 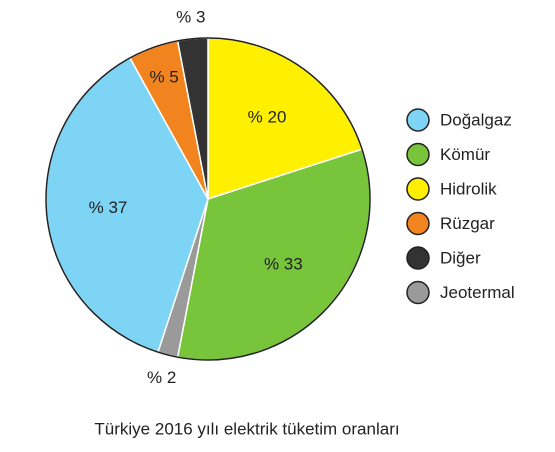 I want to click on legend-label: Diğer, so click(x=460, y=257).